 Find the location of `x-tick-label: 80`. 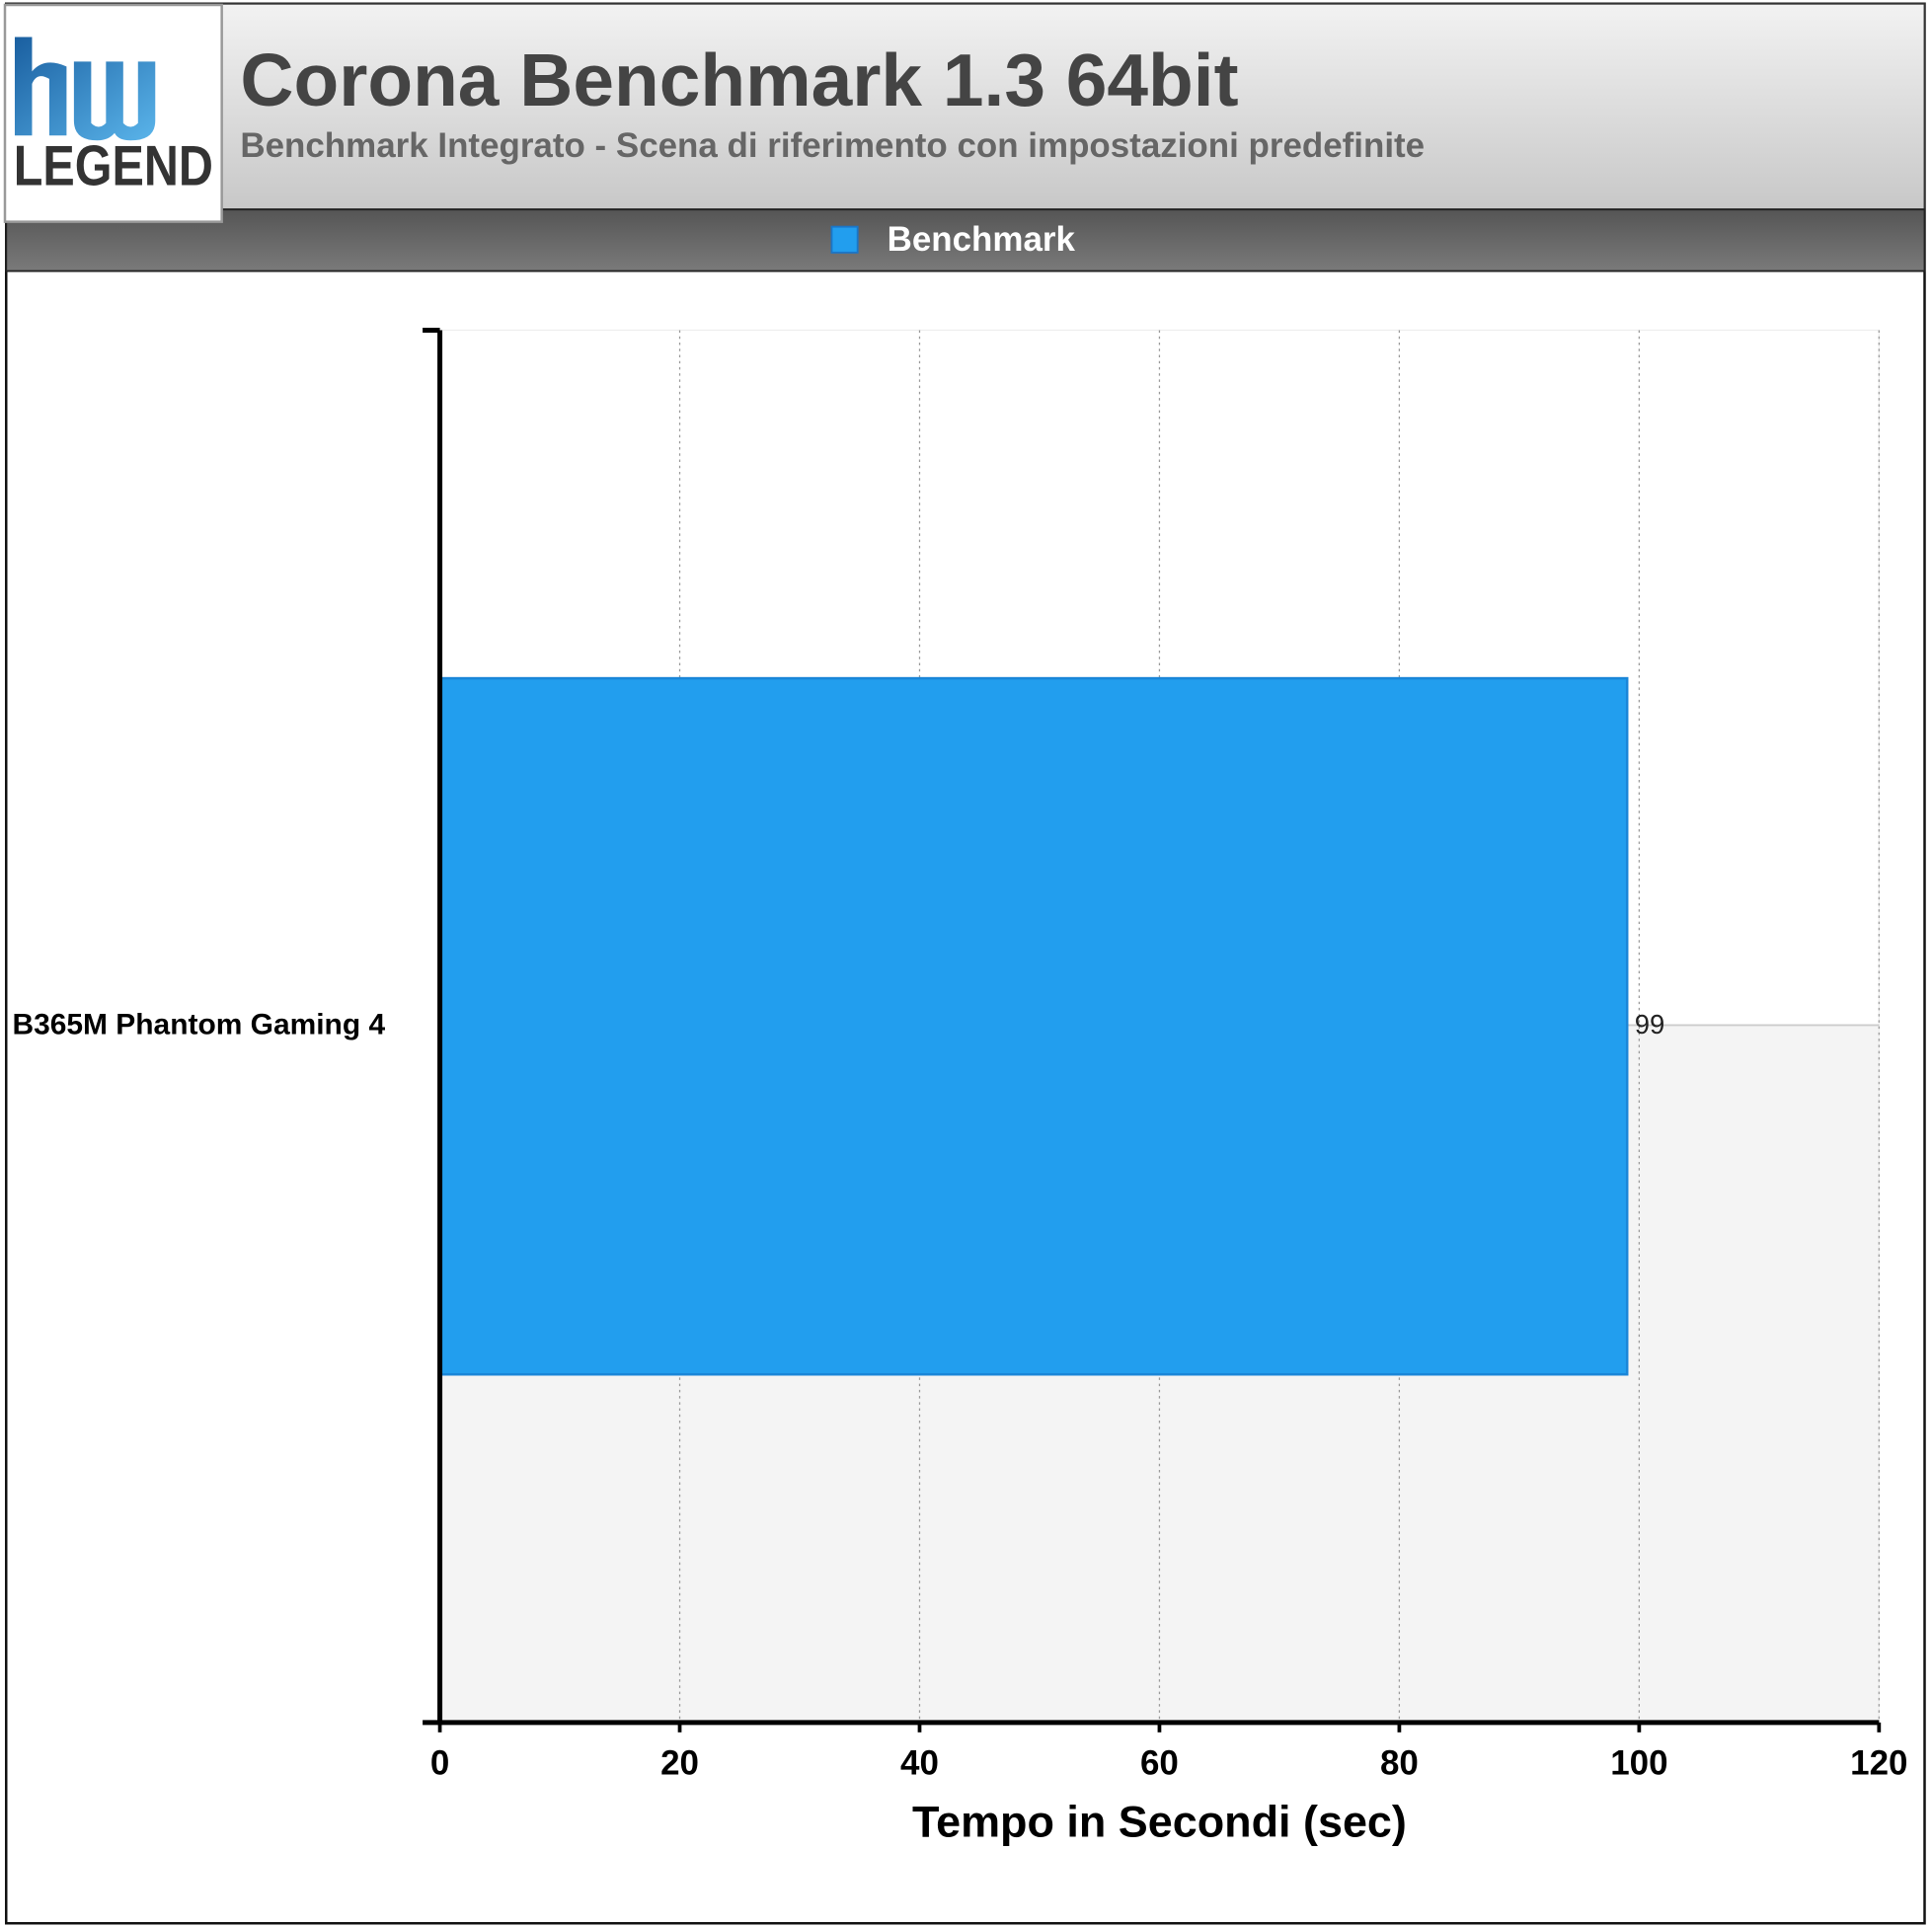

x-tick-label: 80 is located at coordinates (1400, 1763).